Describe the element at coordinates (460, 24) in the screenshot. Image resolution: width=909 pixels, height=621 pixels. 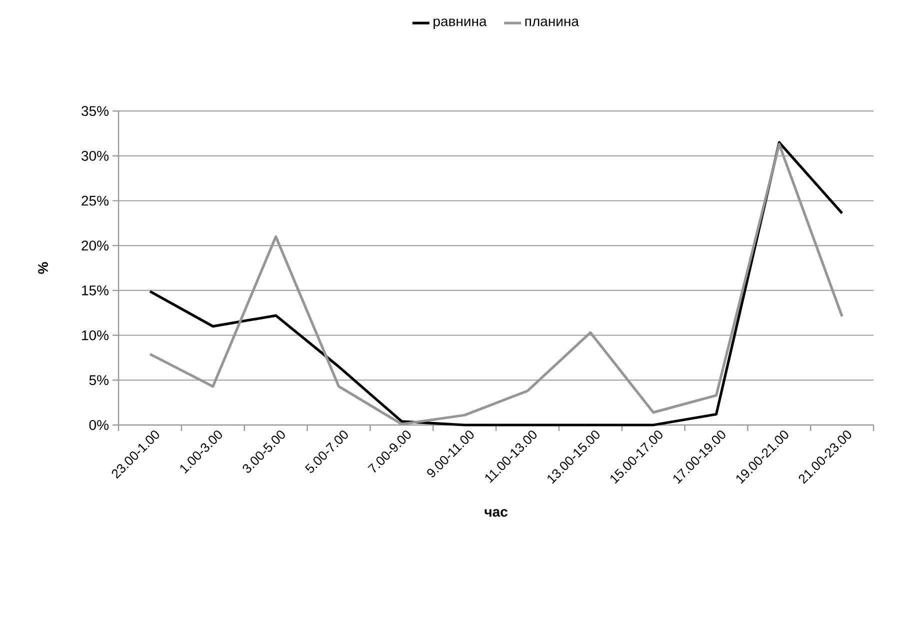
I see `legend-label: равнина` at that location.